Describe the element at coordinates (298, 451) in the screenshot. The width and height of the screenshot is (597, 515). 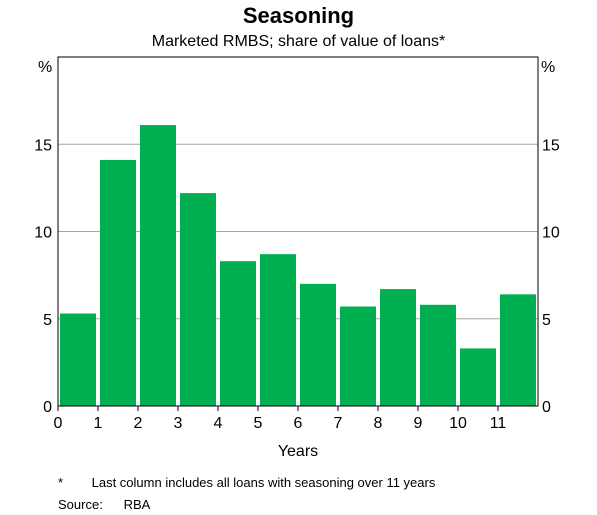
I see `x-axis-label: Years` at that location.